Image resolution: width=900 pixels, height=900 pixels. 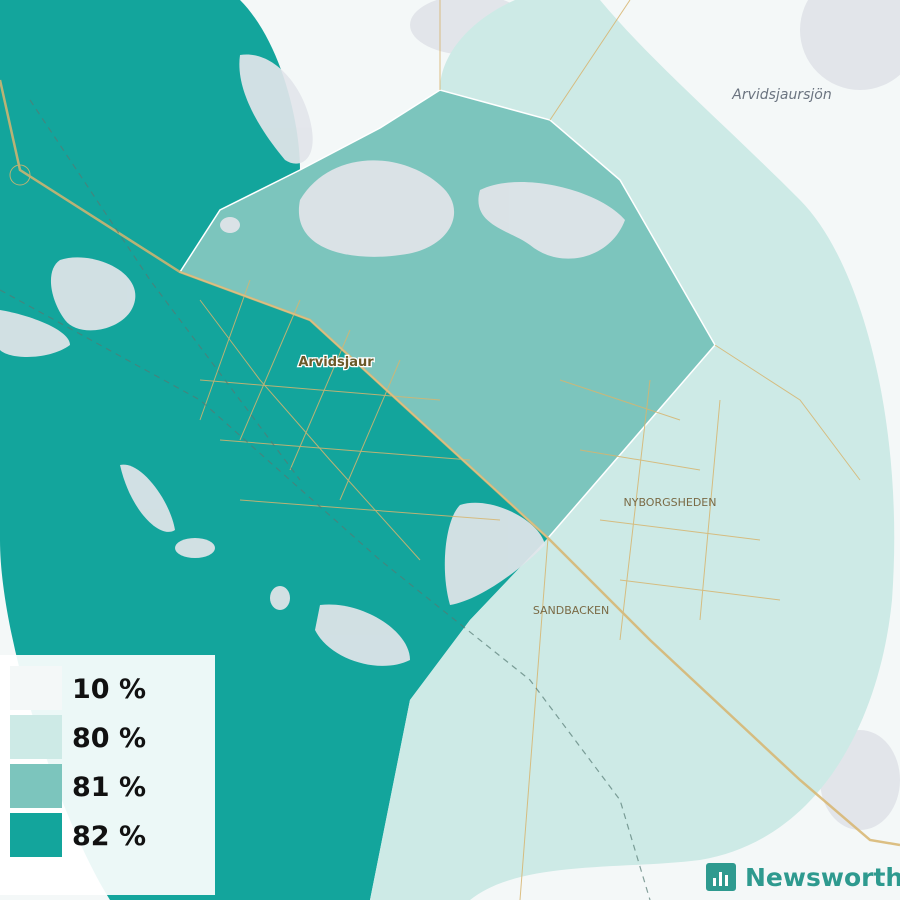 I want to click on legend: 10 % 80 % 81 % 82 %, so click(x=107, y=775).